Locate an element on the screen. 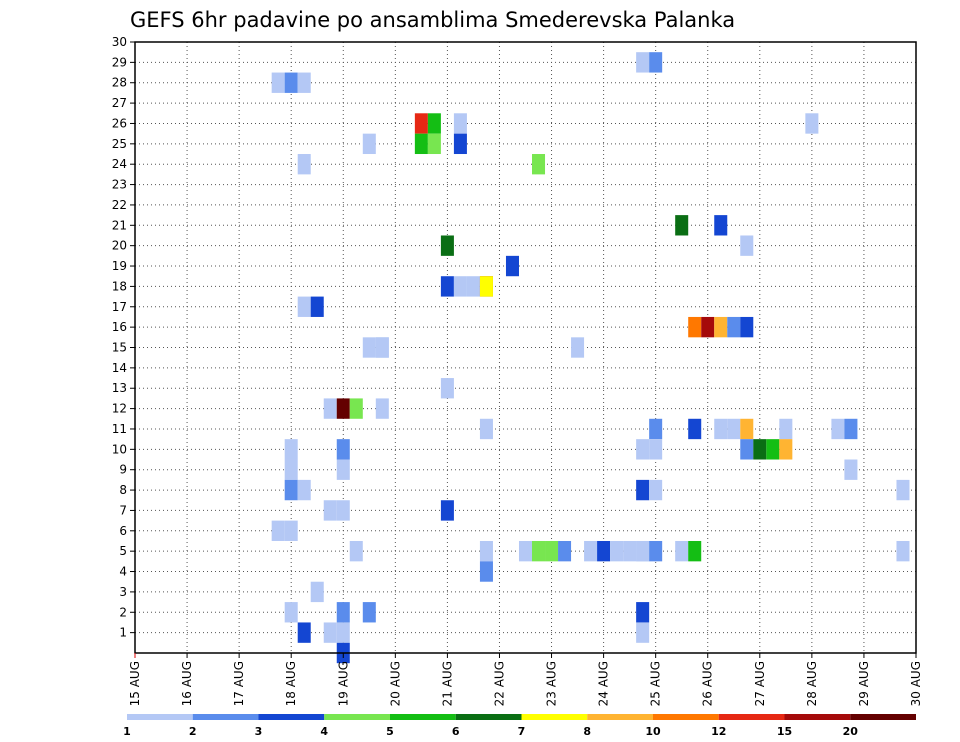 The height and width of the screenshot is (742, 960). y-tick-label-21: 21 is located at coordinates (119, 225).